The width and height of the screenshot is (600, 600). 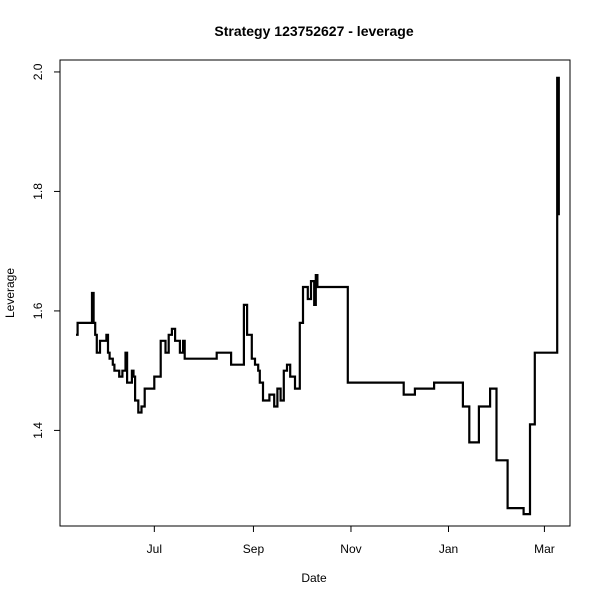 What do you see at coordinates (314, 578) in the screenshot?
I see `x-axis-label: Date` at bounding box center [314, 578].